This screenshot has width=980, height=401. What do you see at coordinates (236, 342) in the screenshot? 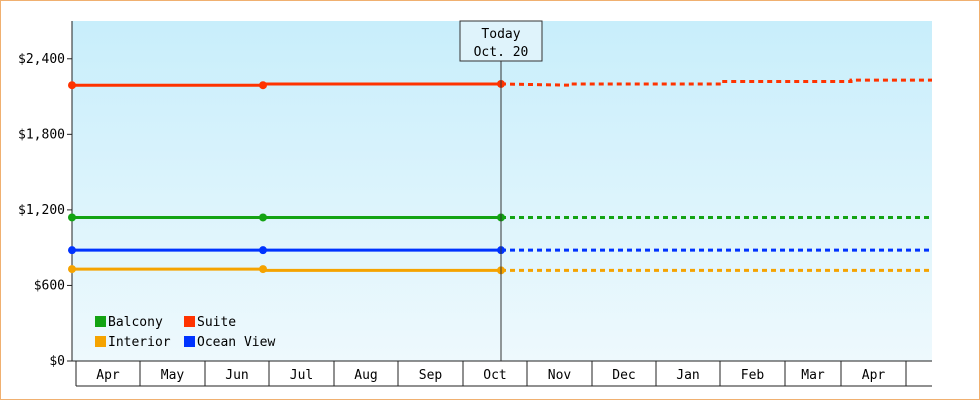
I see `legend-label: Ocean View` at bounding box center [236, 342].